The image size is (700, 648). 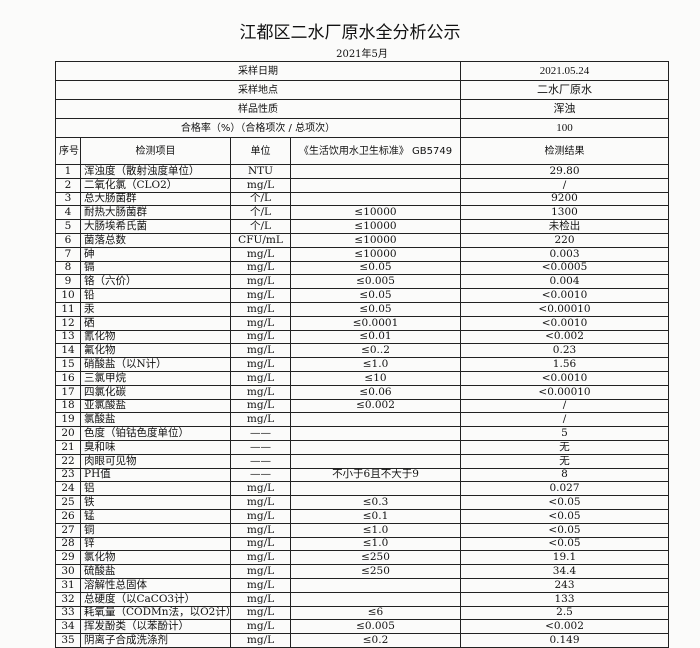 I want to click on row-number: 1, so click(x=68, y=171).